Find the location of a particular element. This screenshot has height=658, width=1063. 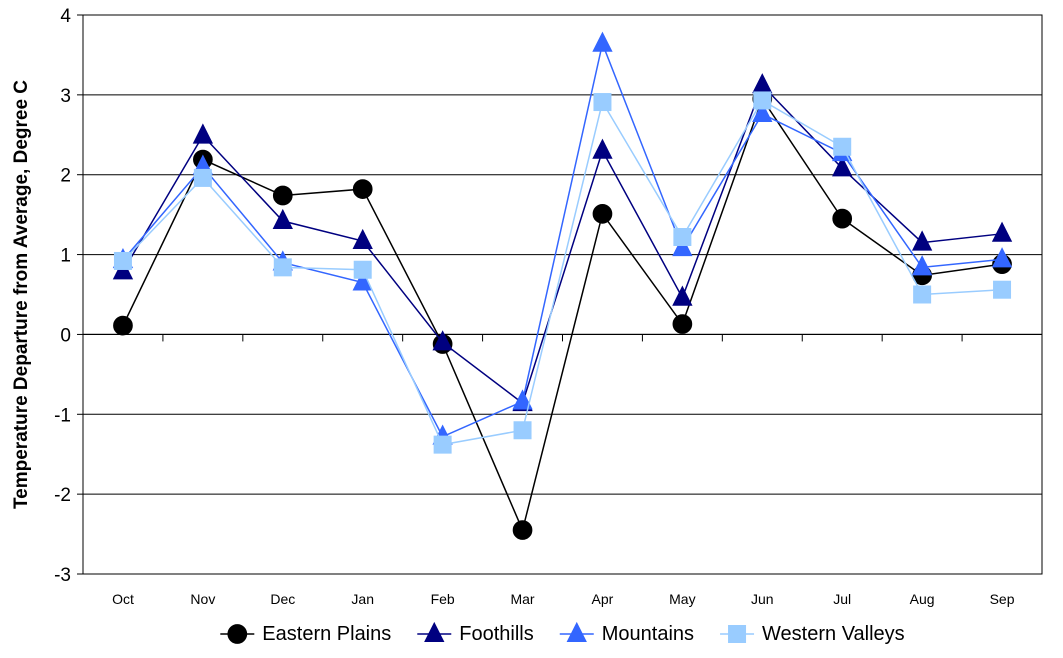

y-tick-label: 2 is located at coordinates (65, 176).